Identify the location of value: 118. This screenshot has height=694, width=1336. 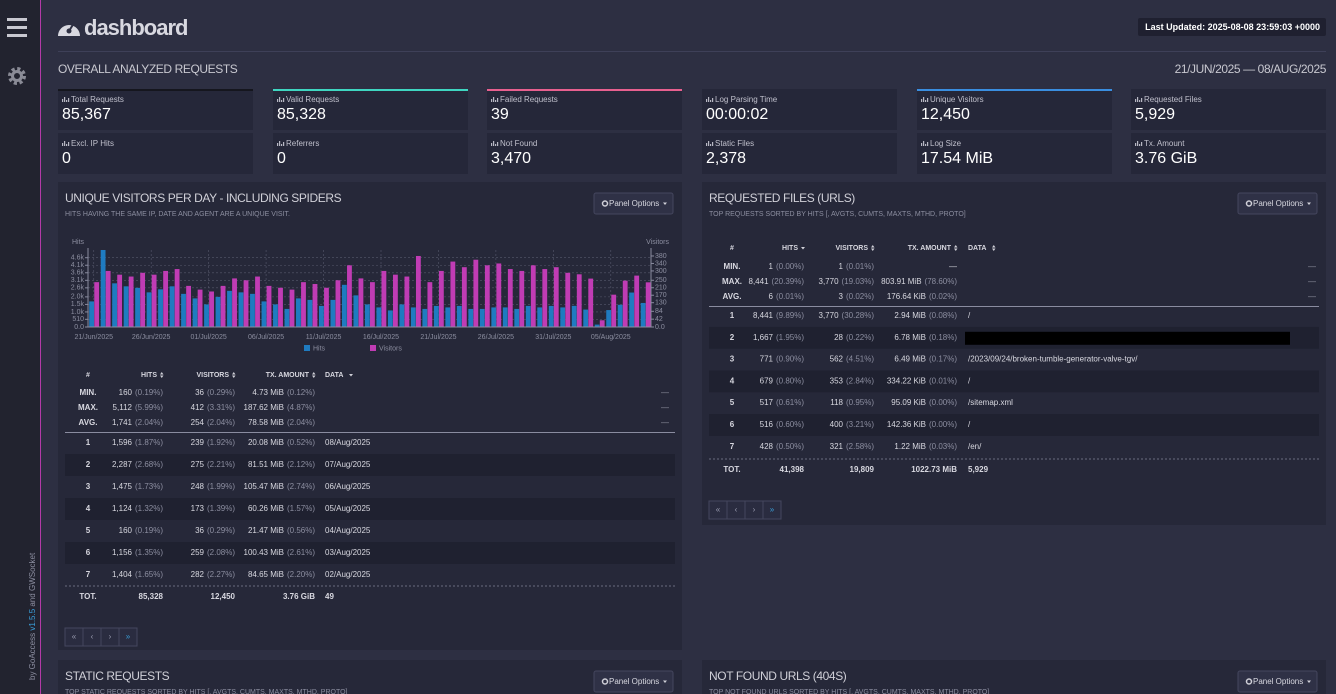
(836, 402).